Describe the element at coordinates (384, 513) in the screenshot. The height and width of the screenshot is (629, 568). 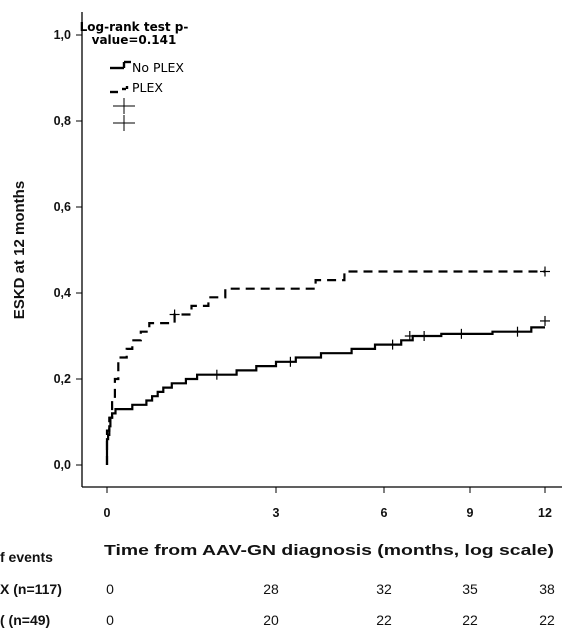
I see `x-tick-label: 6` at that location.